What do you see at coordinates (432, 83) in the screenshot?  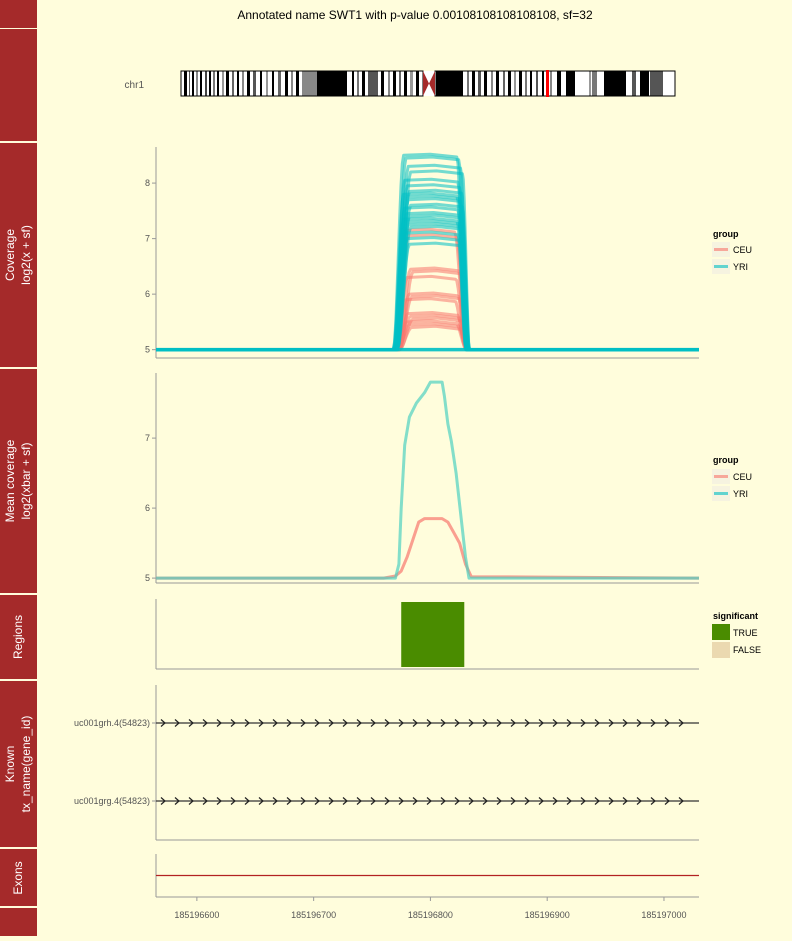 I see `ideogram-centromere-right` at bounding box center [432, 83].